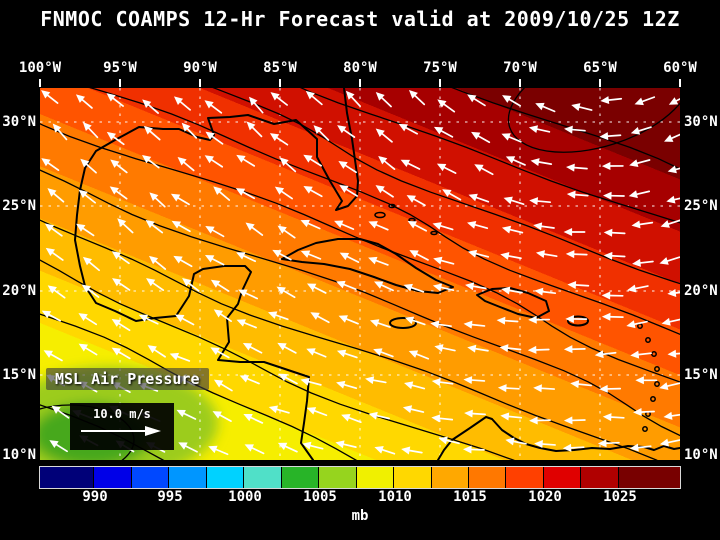 The height and width of the screenshot is (540, 720). I want to click on colorbar-tick-label: 1025, so click(620, 497).